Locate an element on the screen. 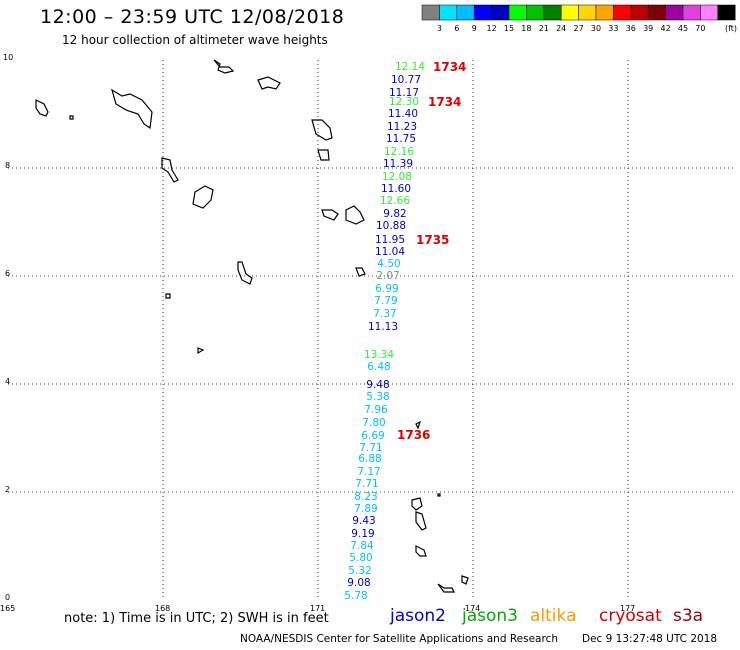 Image resolution: width=740 pixels, height=650 pixels. scale-label: 36 is located at coordinates (631, 28).